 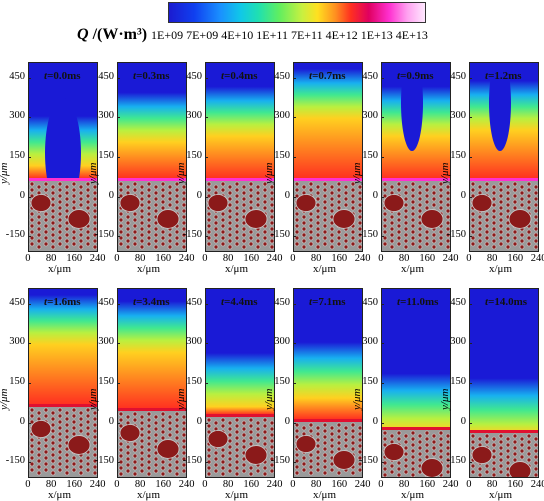 What do you see at coordinates (64, 76) in the screenshot?
I see `time-value: =0.0ms` at bounding box center [64, 76].